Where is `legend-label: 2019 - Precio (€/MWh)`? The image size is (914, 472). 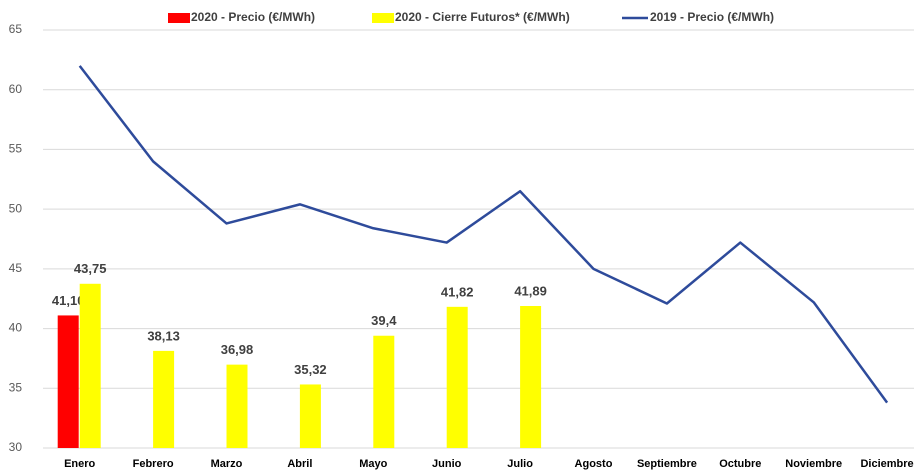 legend-label: 2019 - Precio (€/MWh) is located at coordinates (712, 17).